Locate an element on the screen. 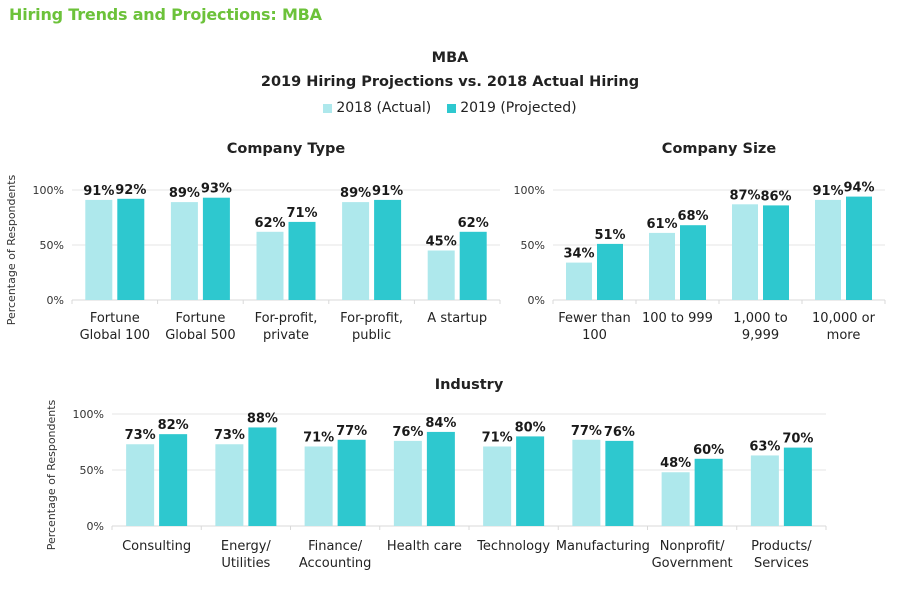  industry-category-label: Products/ is located at coordinates (781, 546).